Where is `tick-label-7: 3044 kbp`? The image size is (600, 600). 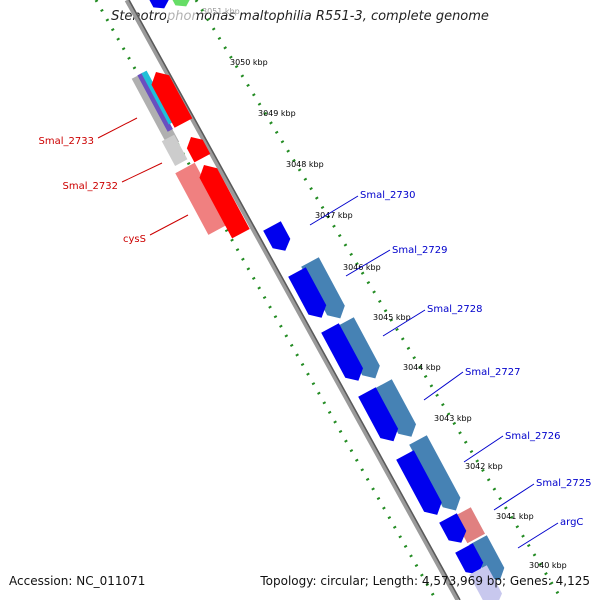 tick-label-7: 3044 kbp is located at coordinates (422, 367).